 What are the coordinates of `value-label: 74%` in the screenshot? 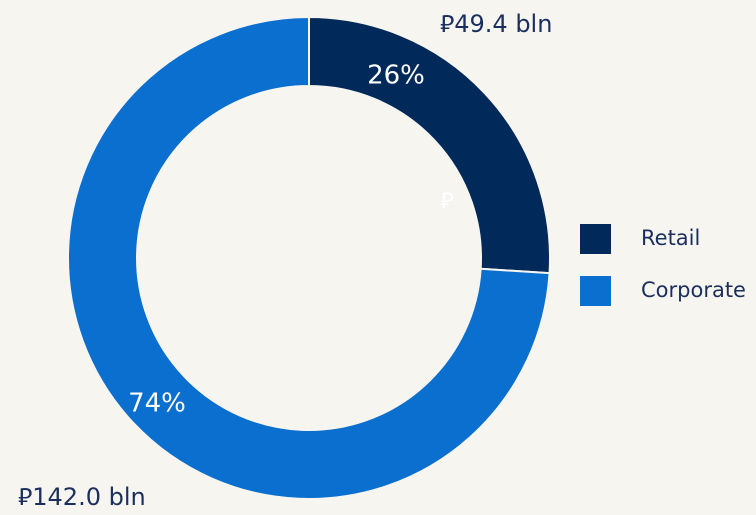 It's located at (157, 404).